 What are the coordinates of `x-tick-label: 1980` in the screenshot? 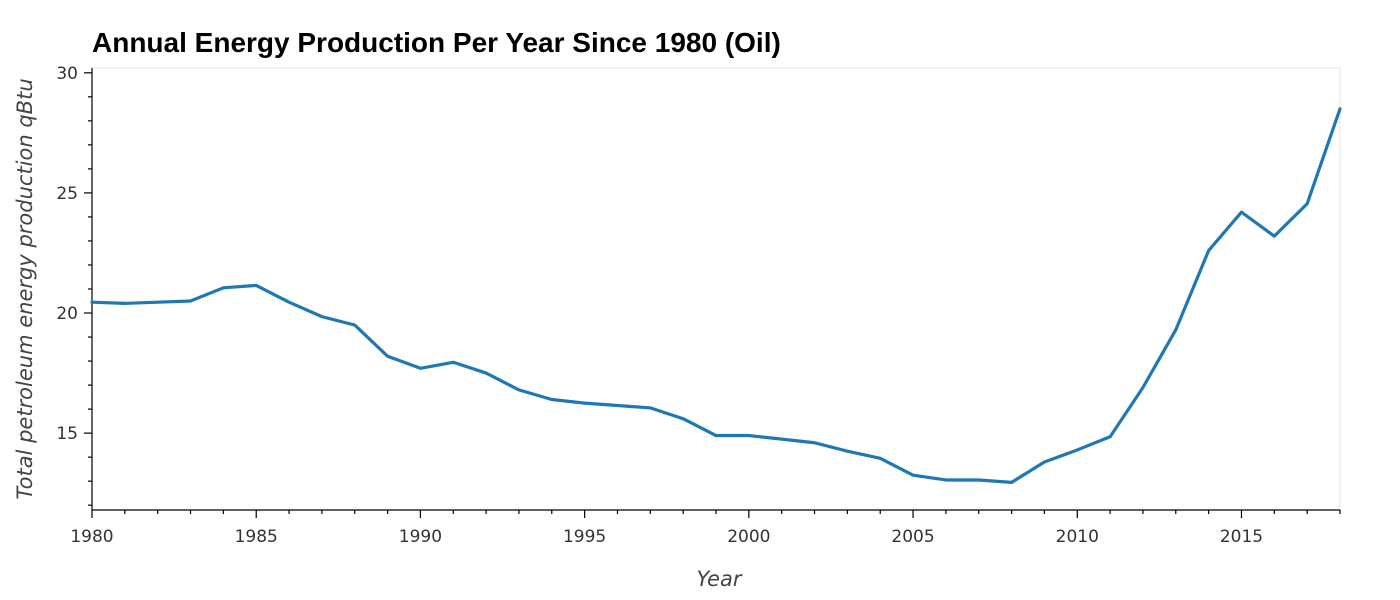 It's located at (91, 537).